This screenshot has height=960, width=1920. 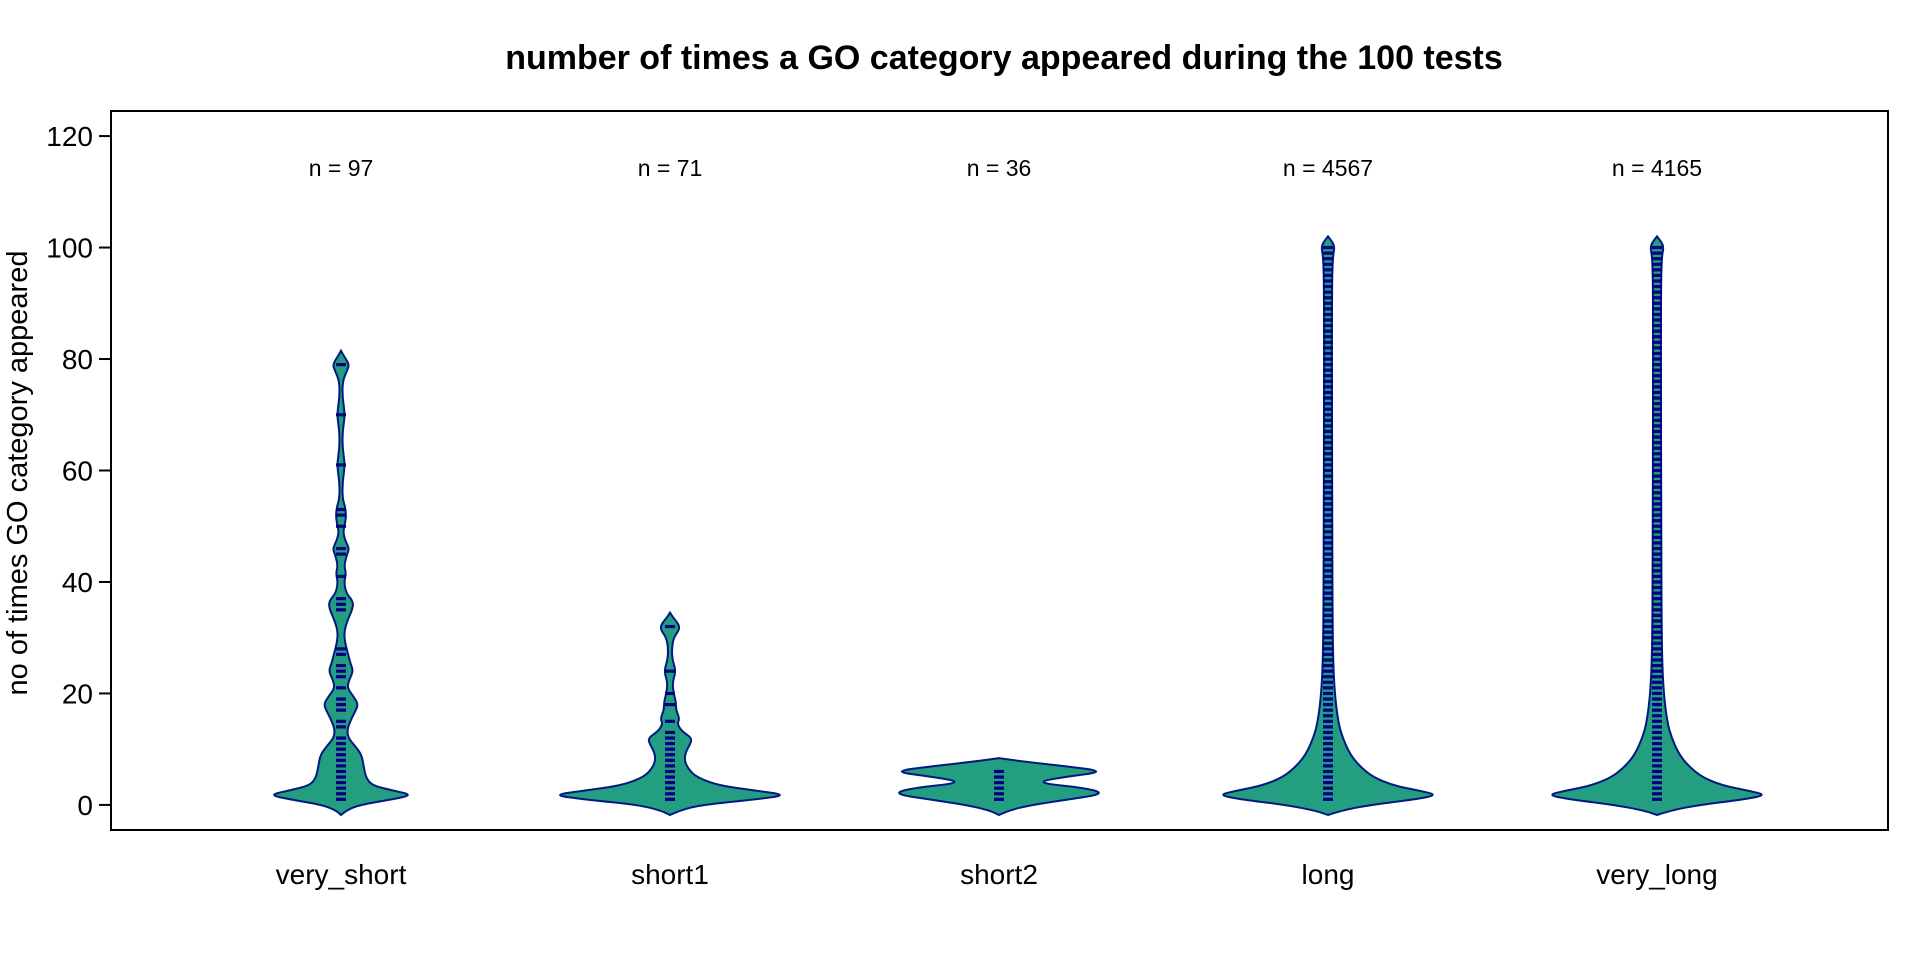 I want to click on y-tick-label: 60, so click(x=77, y=471).